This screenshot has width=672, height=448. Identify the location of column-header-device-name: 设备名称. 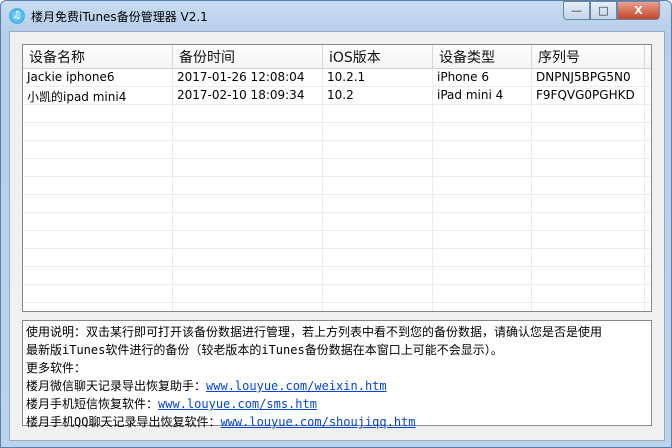
(98, 56).